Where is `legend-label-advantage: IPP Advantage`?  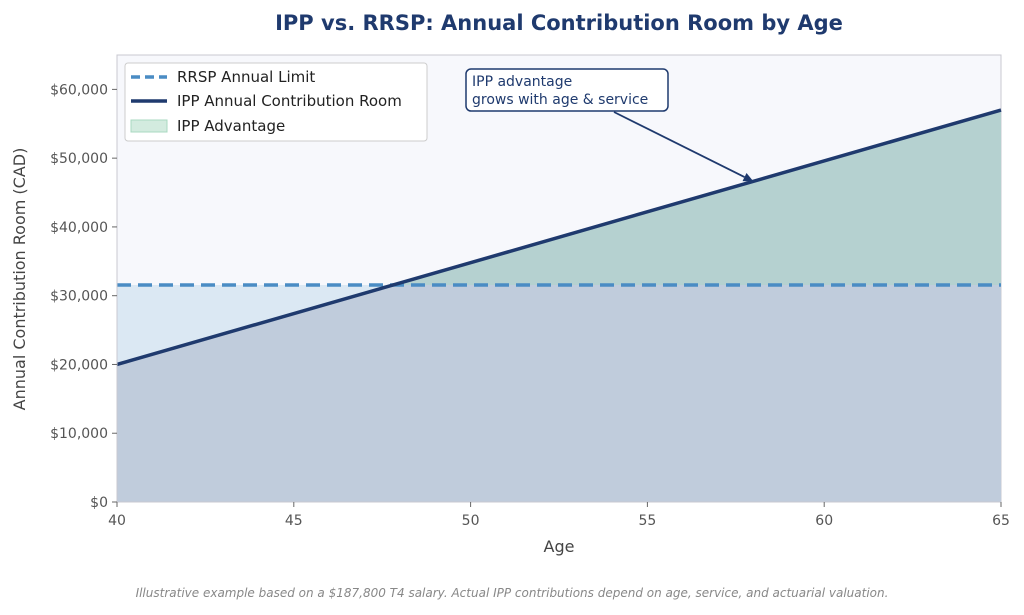 legend-label-advantage: IPP Advantage is located at coordinates (231, 126).